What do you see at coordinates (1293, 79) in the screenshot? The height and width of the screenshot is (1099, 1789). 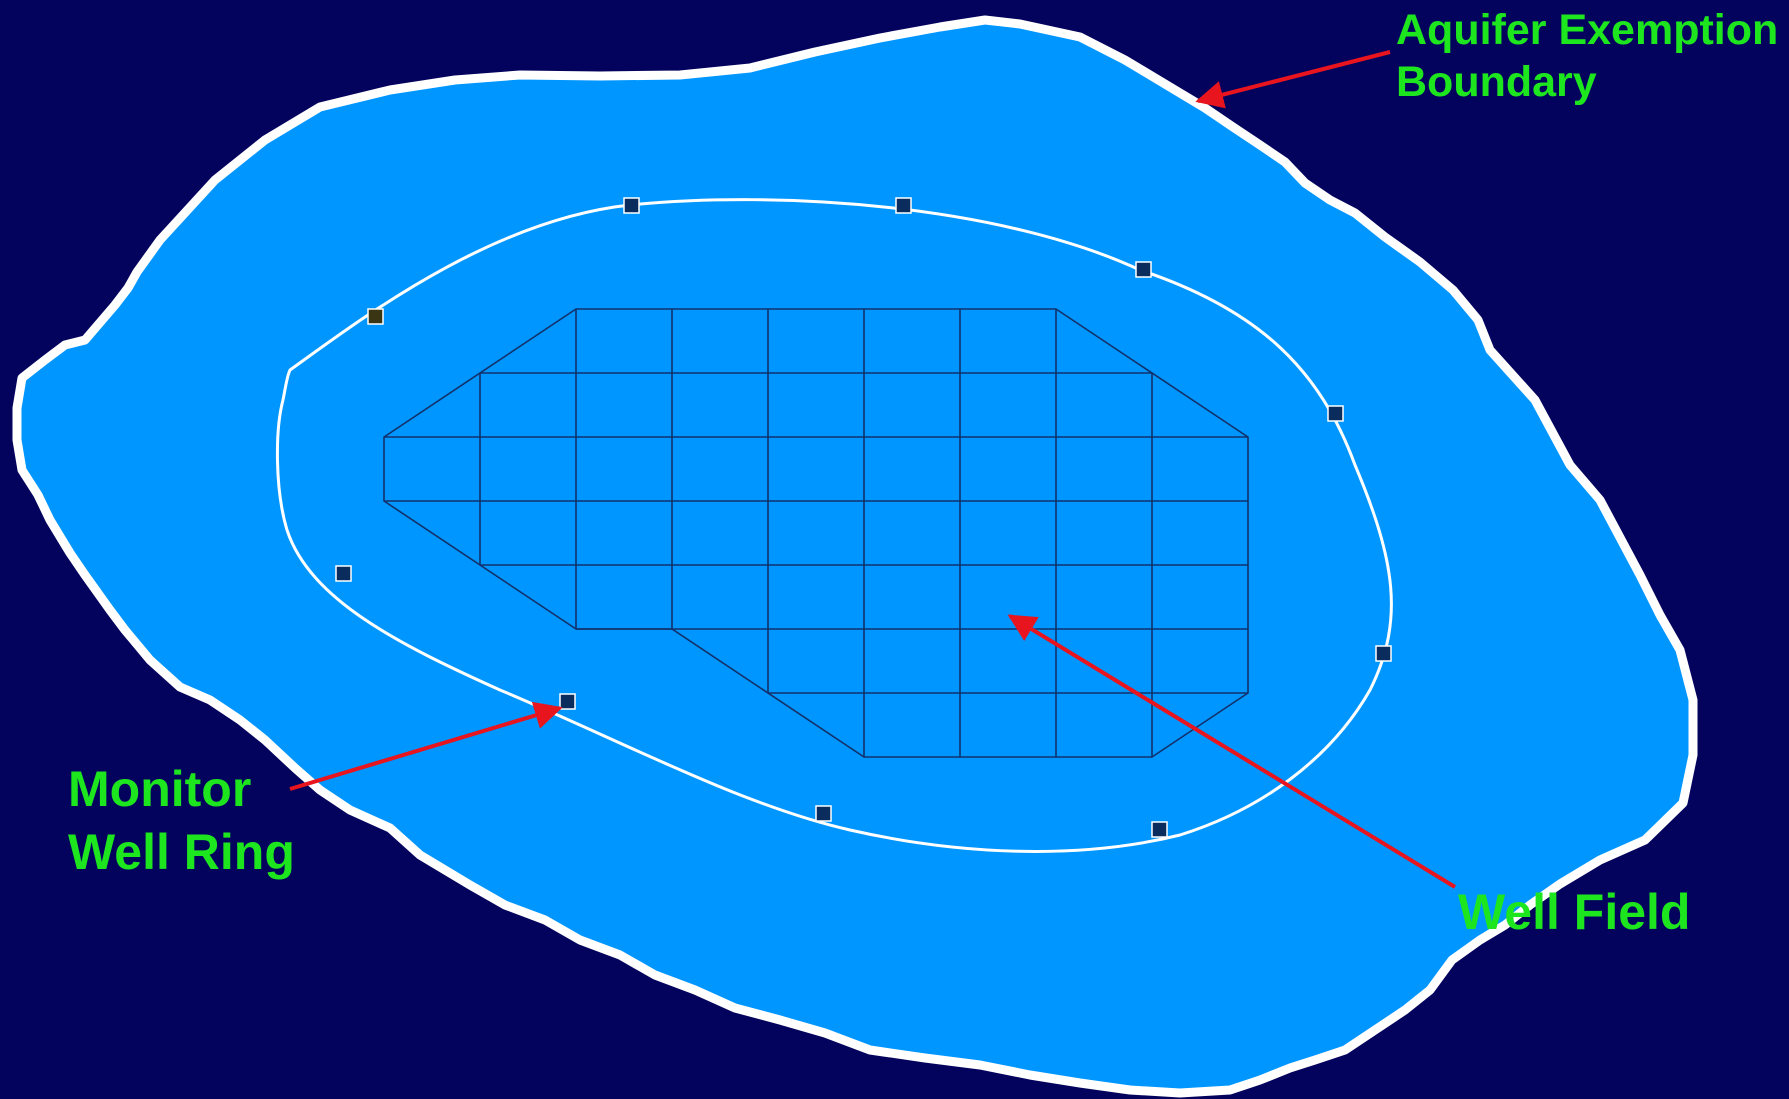 I see `aquifer-boundary-arrow` at bounding box center [1293, 79].